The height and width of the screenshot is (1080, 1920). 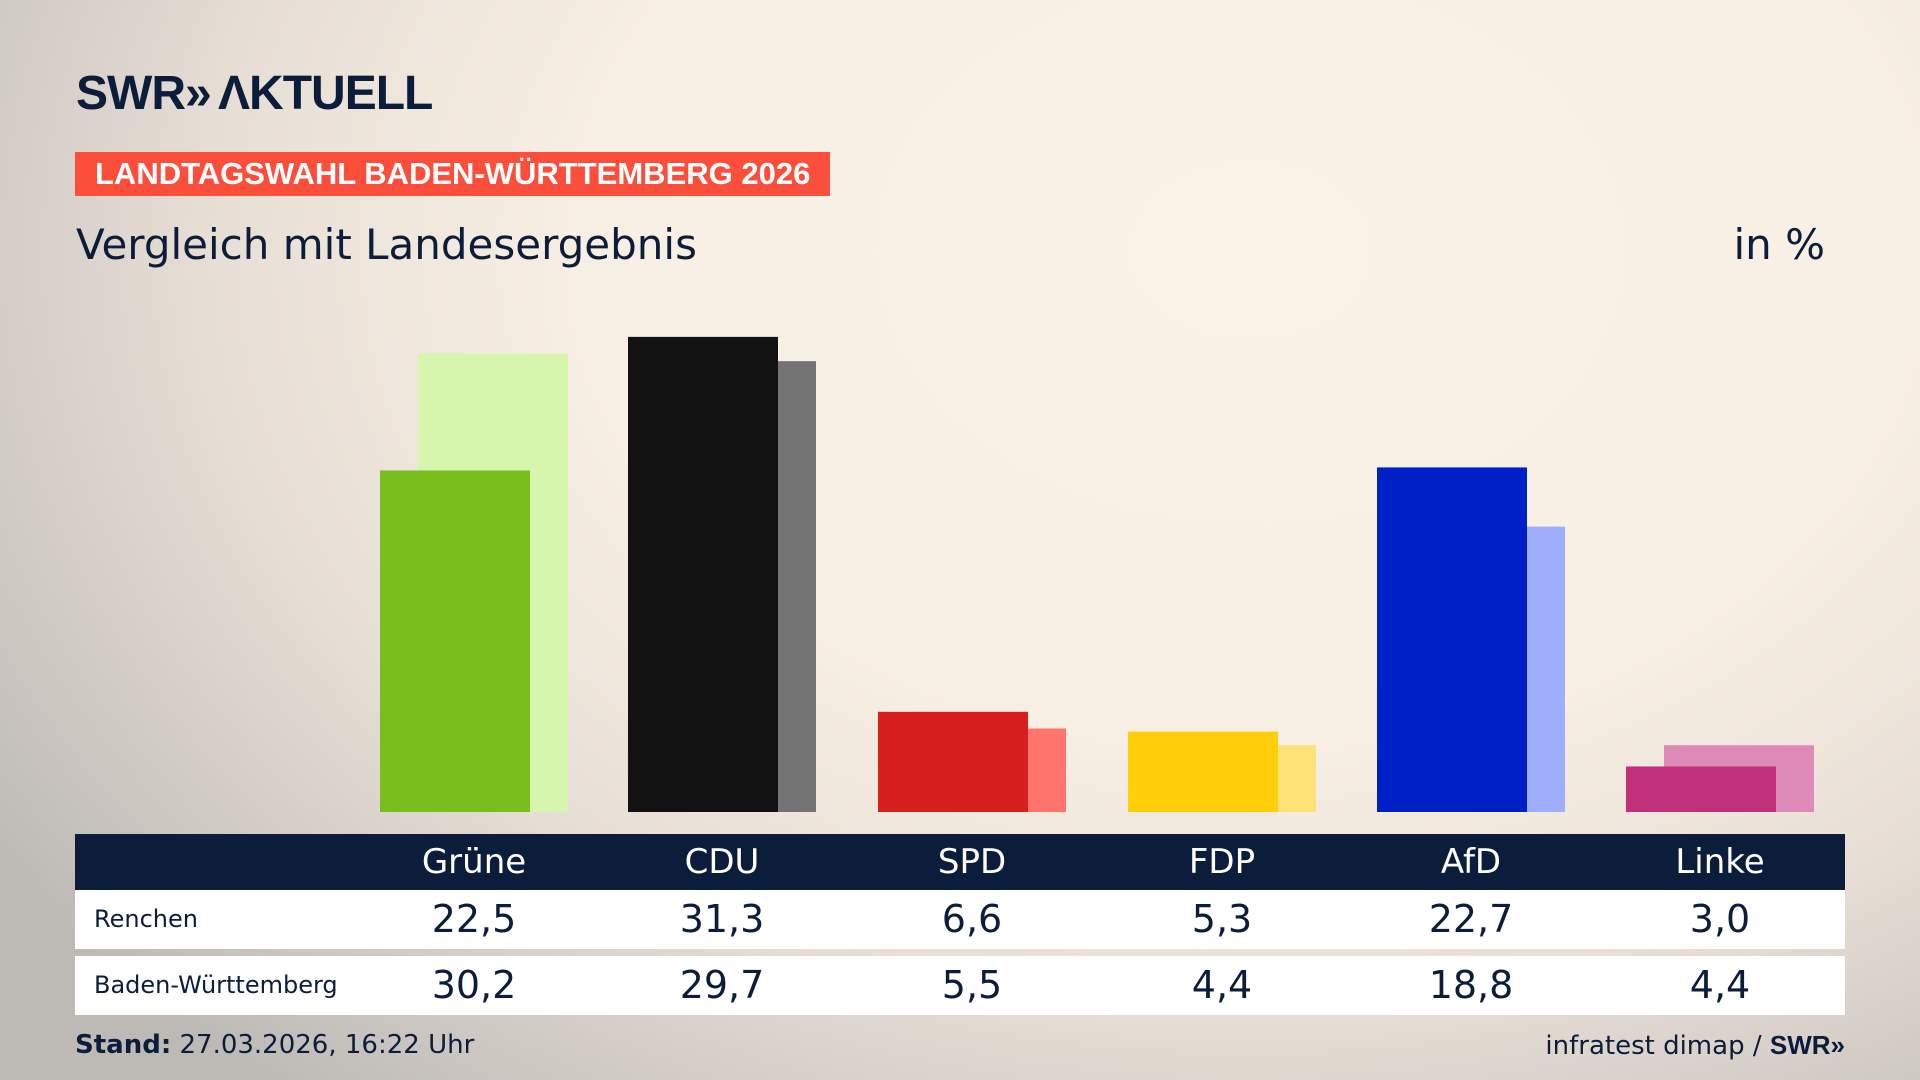 What do you see at coordinates (972, 985) in the screenshot?
I see `value-bw: 5,5` at bounding box center [972, 985].